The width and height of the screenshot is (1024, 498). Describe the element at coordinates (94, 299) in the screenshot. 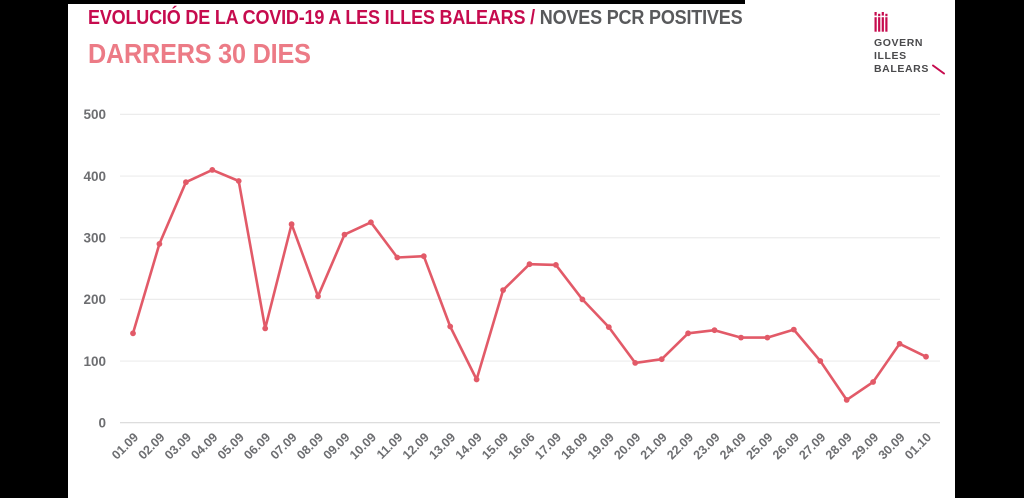

I see `y-tick-label: 200` at that location.